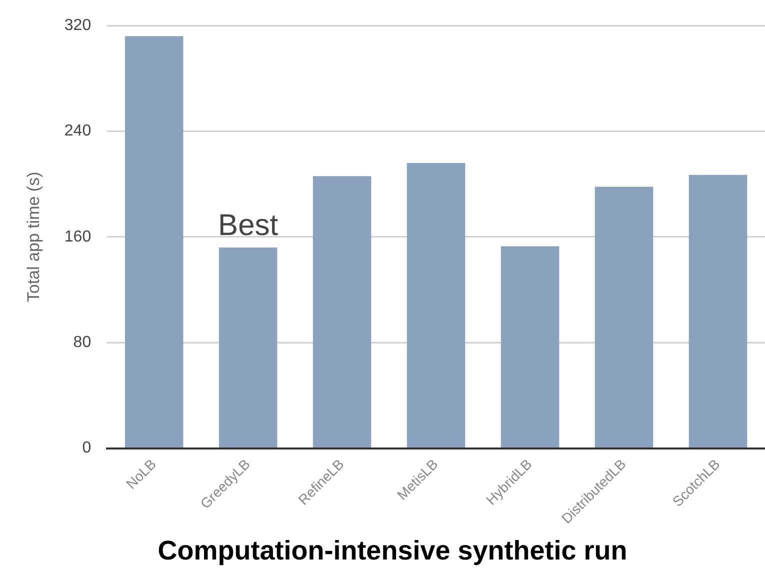 This screenshot has height=572, width=765. What do you see at coordinates (78, 237) in the screenshot?
I see `y-tick-label: 160` at bounding box center [78, 237].